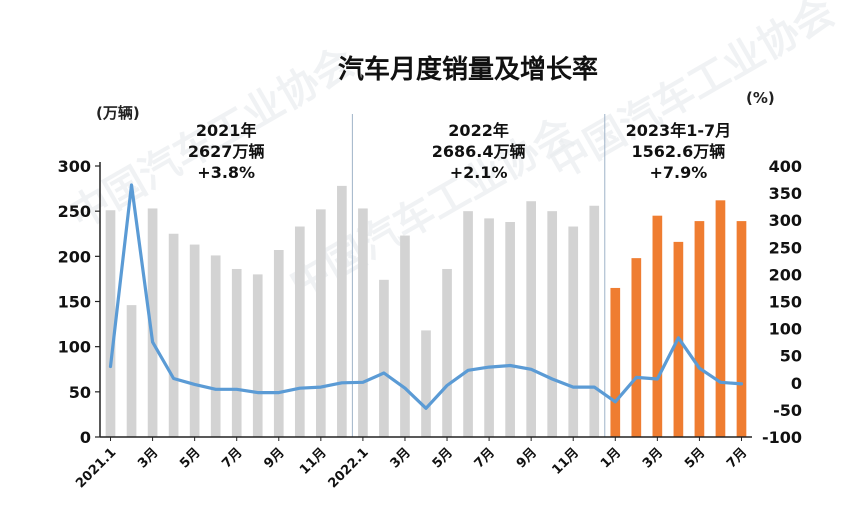  What do you see at coordinates (611, 458) in the screenshot?
I see `x-tick-label: 1月` at bounding box center [611, 458].